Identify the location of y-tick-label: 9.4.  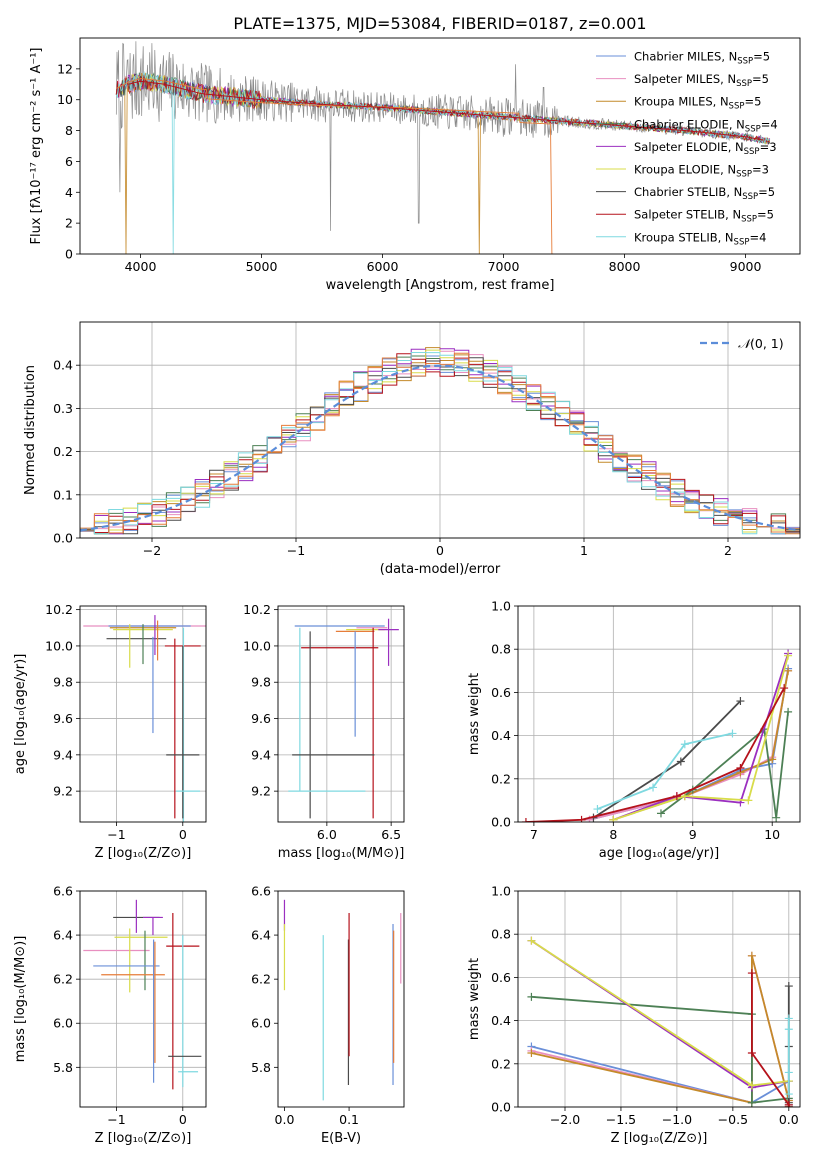
(261, 754).